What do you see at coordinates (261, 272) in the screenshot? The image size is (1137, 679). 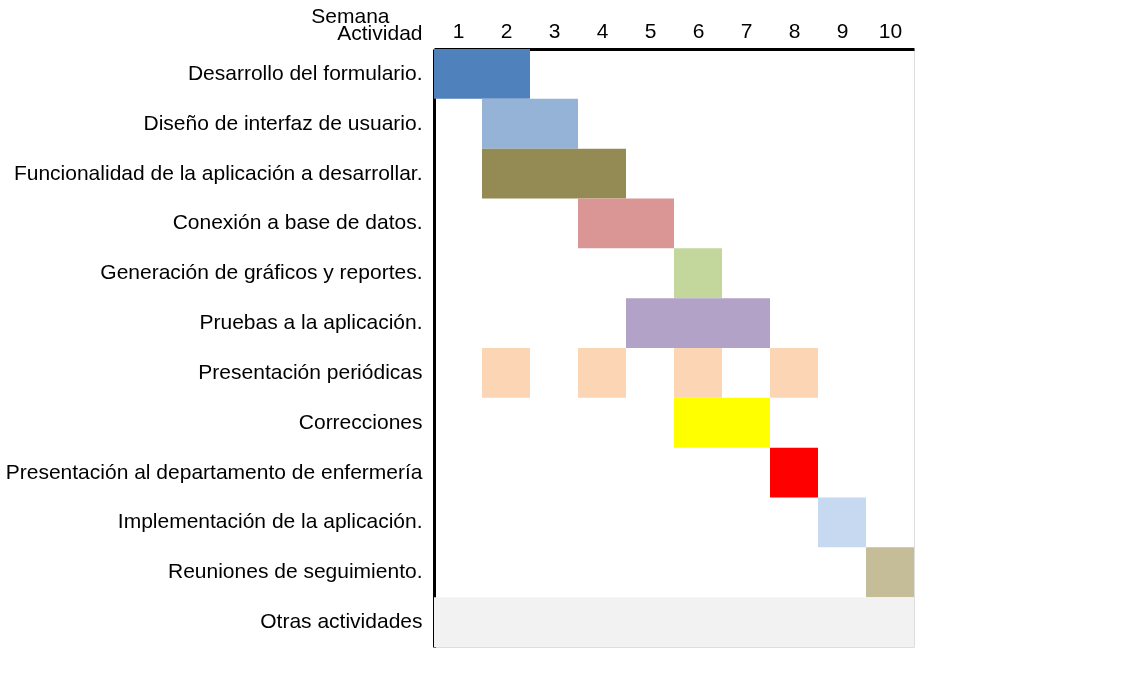 I see `y-tick-label: Generación de gráficos y reportes.` at bounding box center [261, 272].